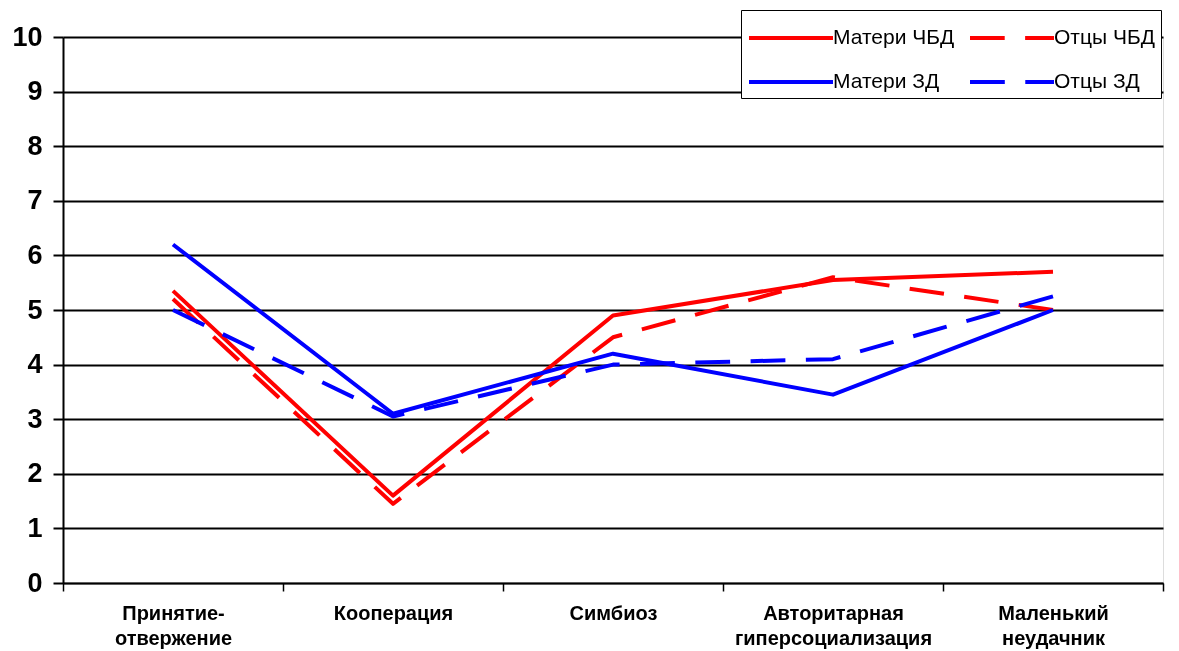  Describe the element at coordinates (35, 145) in the screenshot. I see `y-tick-label: 8` at that location.